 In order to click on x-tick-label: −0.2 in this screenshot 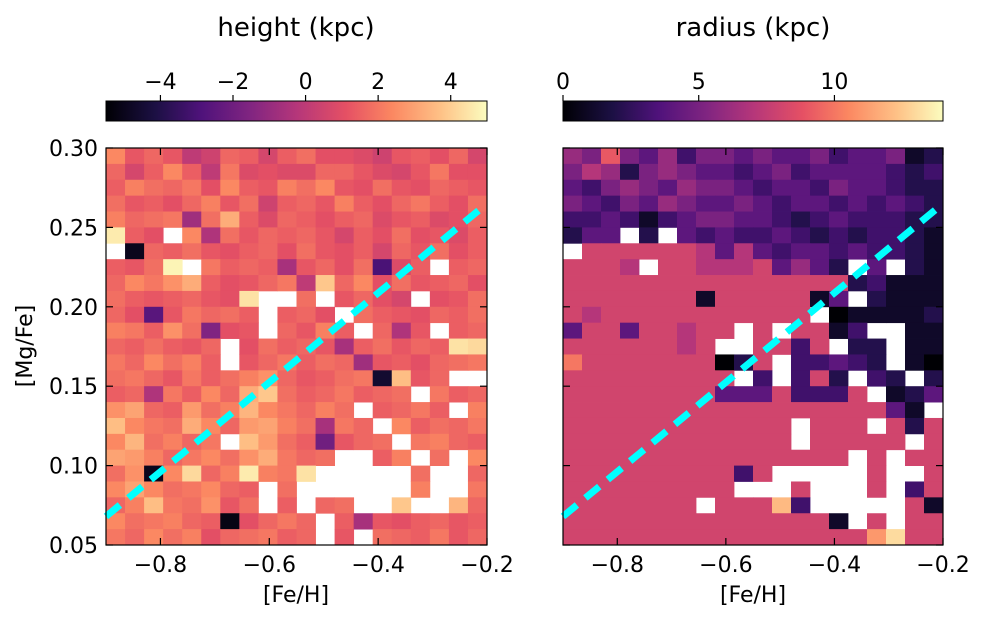, I will do `click(942, 565)`.